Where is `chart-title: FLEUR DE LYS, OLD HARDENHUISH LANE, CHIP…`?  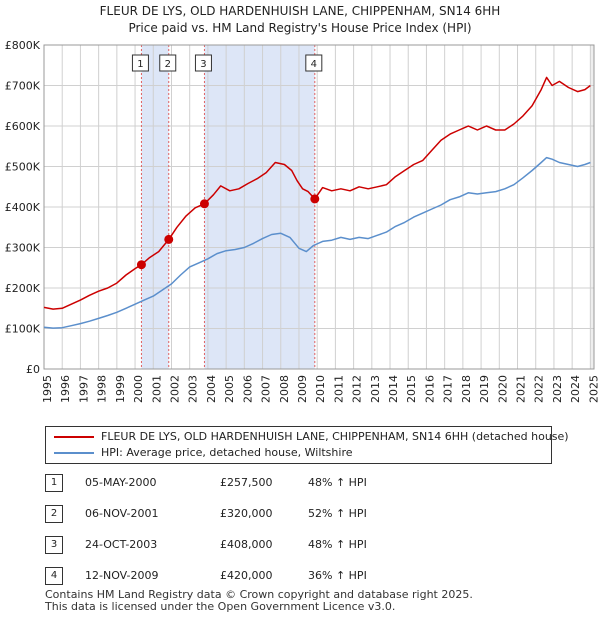
chart-title: FLEUR DE LYS, OLD HARDENHUISH LANE, CHIP… is located at coordinates (300, 20).